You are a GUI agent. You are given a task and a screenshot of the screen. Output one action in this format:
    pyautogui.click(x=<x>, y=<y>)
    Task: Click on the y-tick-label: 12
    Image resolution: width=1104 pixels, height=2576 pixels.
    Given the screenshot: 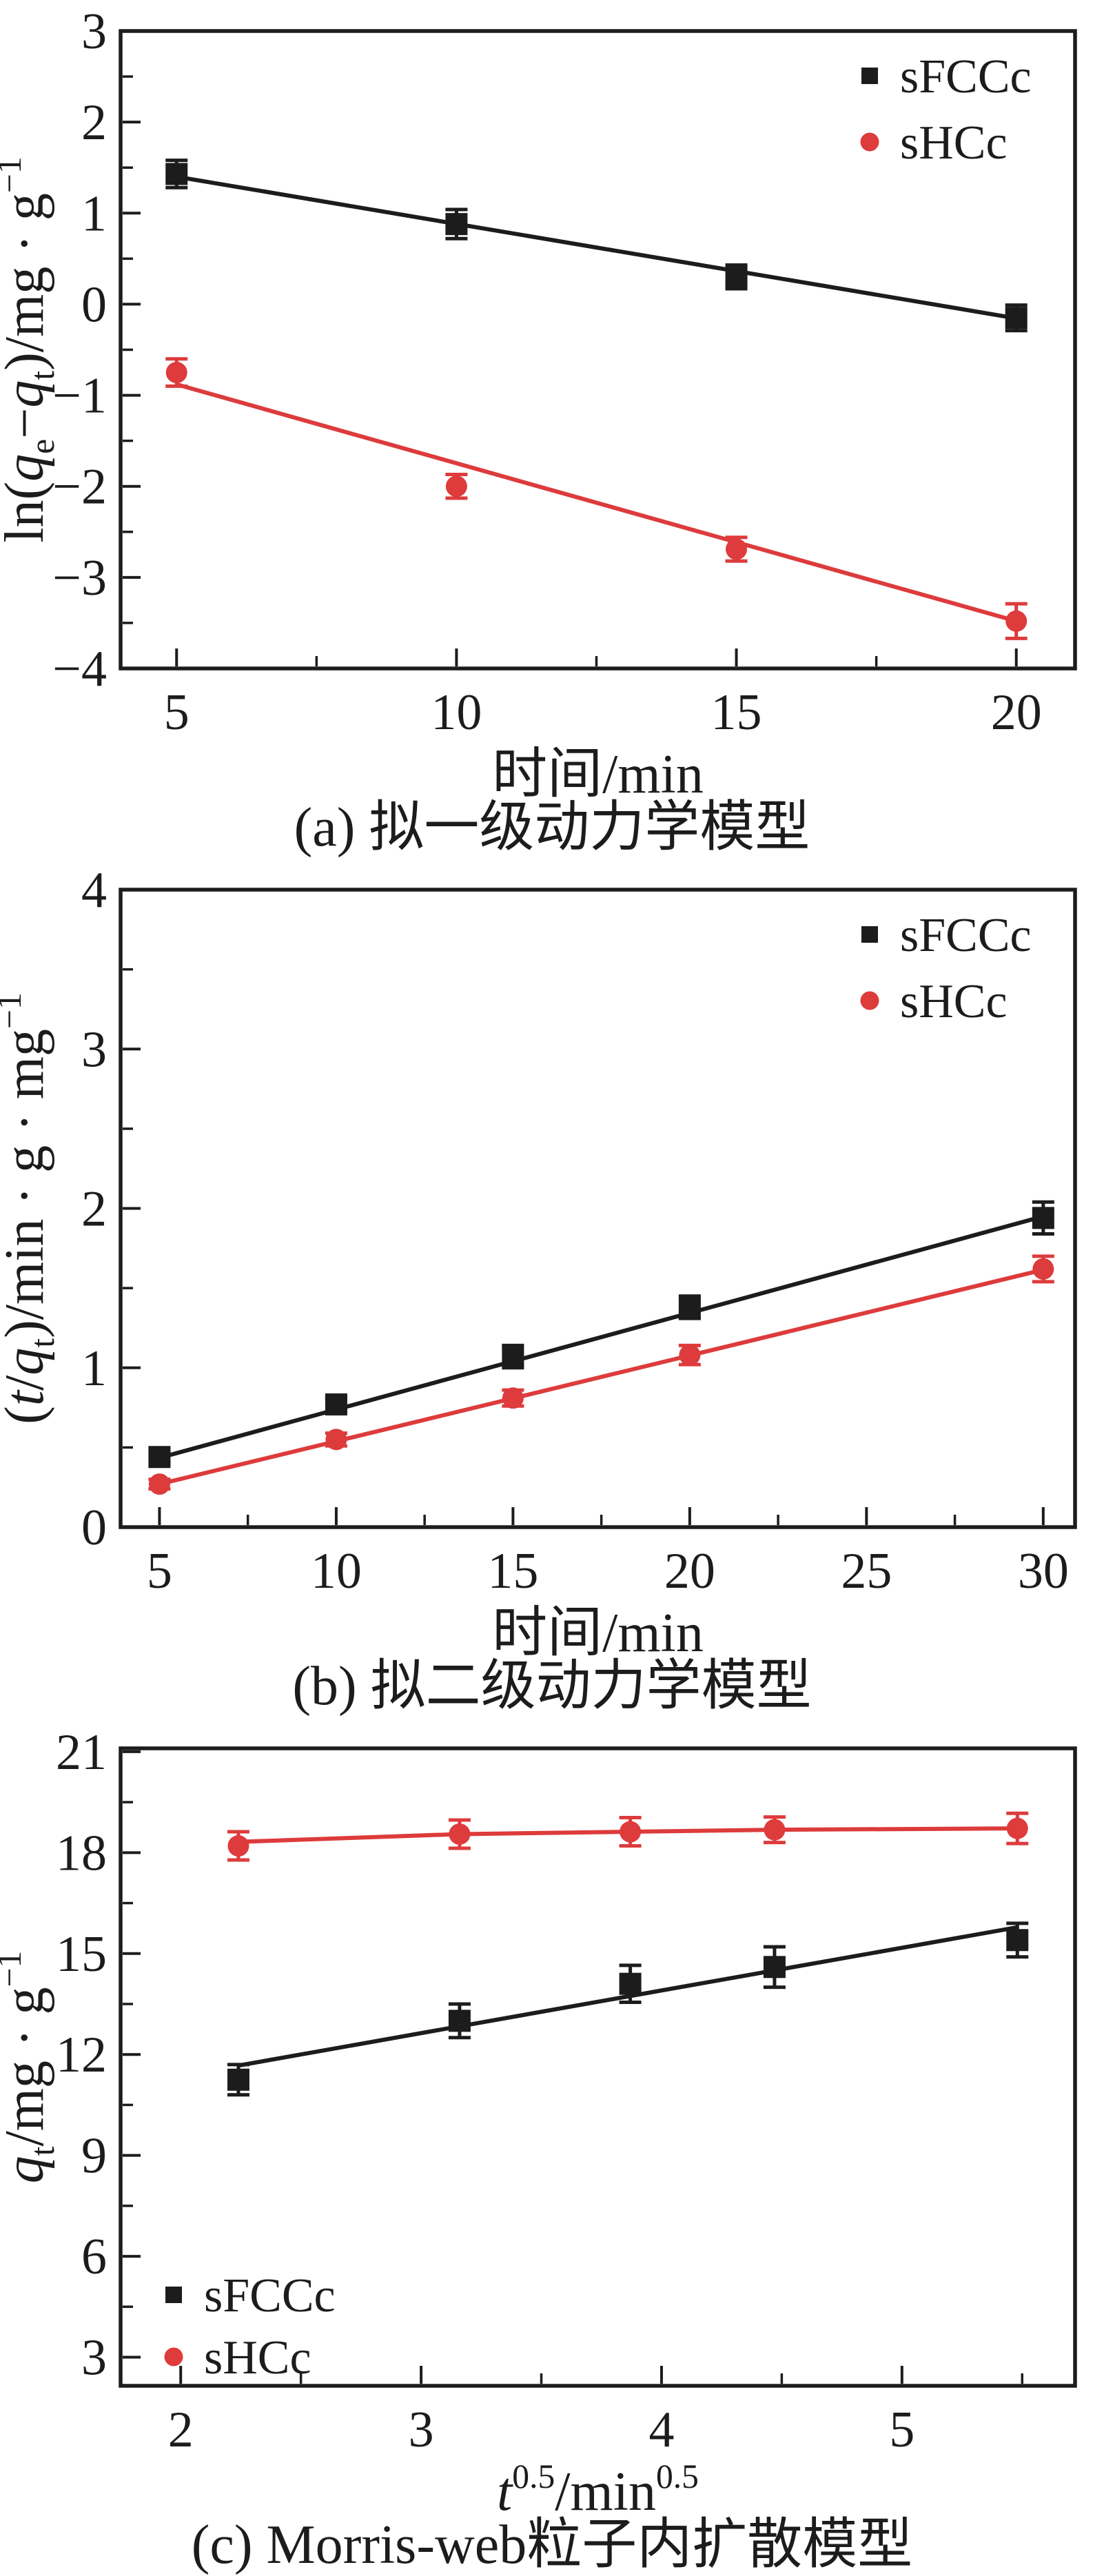 What is the action you would take?
    pyautogui.click(x=81, y=2055)
    